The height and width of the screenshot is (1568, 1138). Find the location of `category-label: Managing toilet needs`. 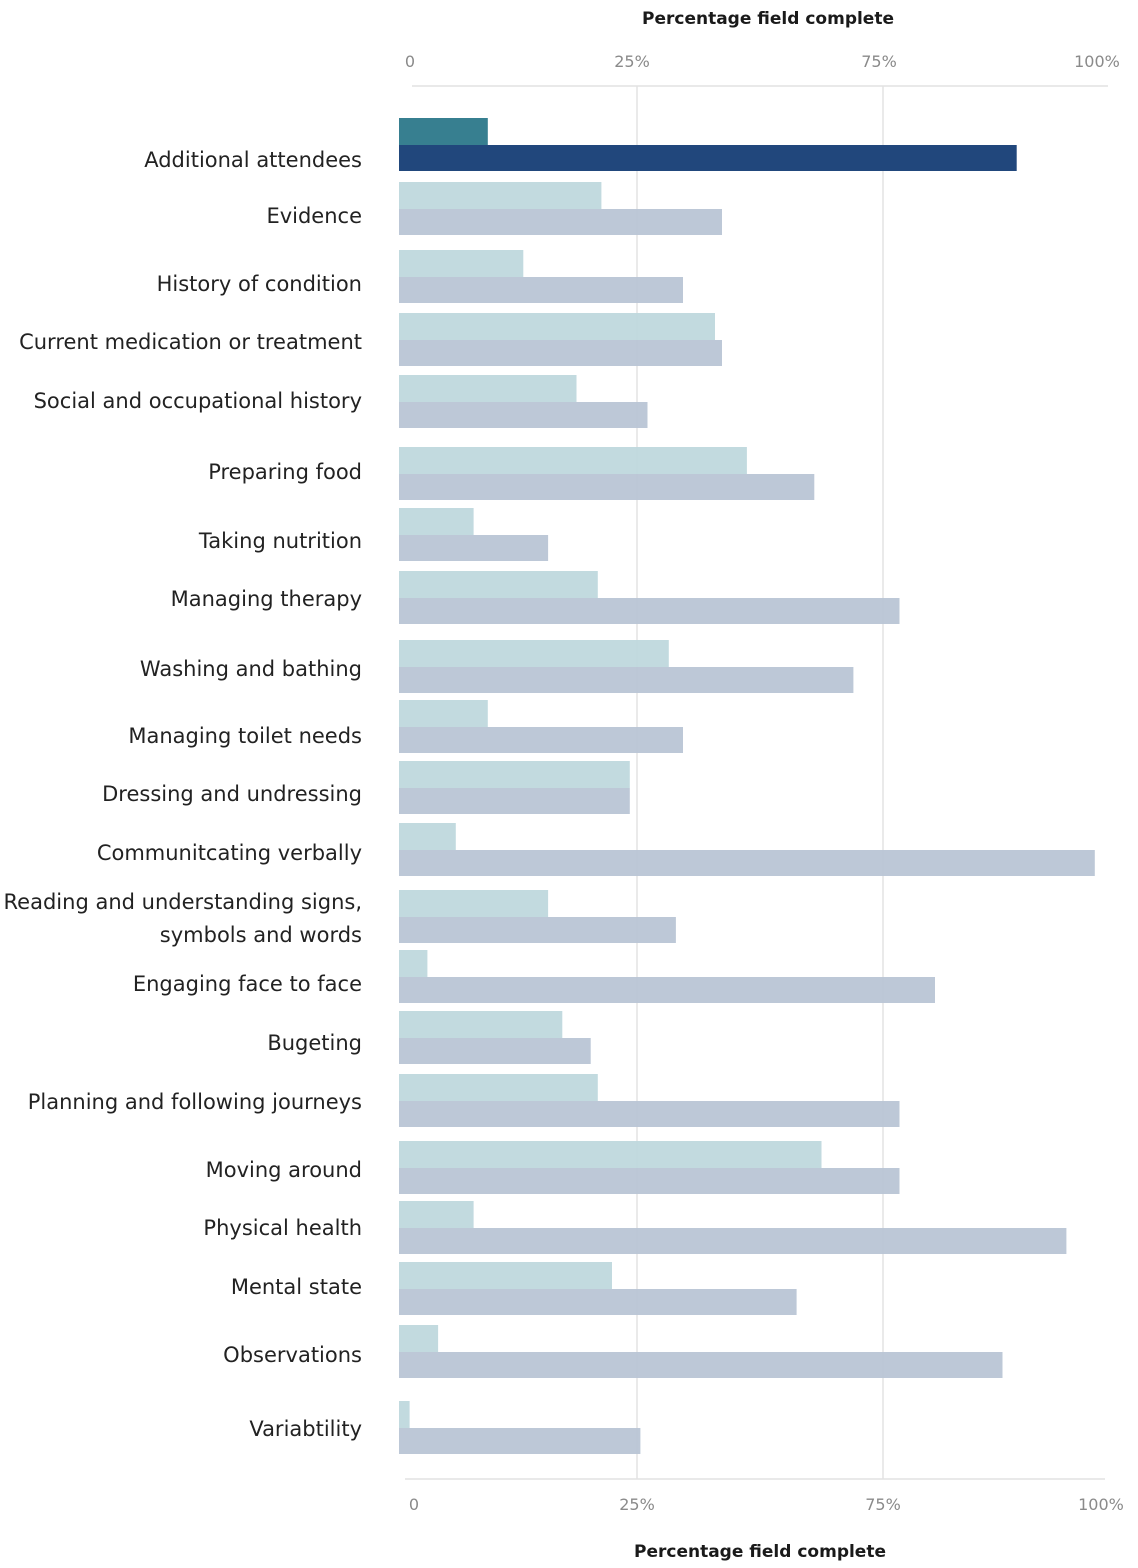

category-label: Managing toilet needs is located at coordinates (245, 736).